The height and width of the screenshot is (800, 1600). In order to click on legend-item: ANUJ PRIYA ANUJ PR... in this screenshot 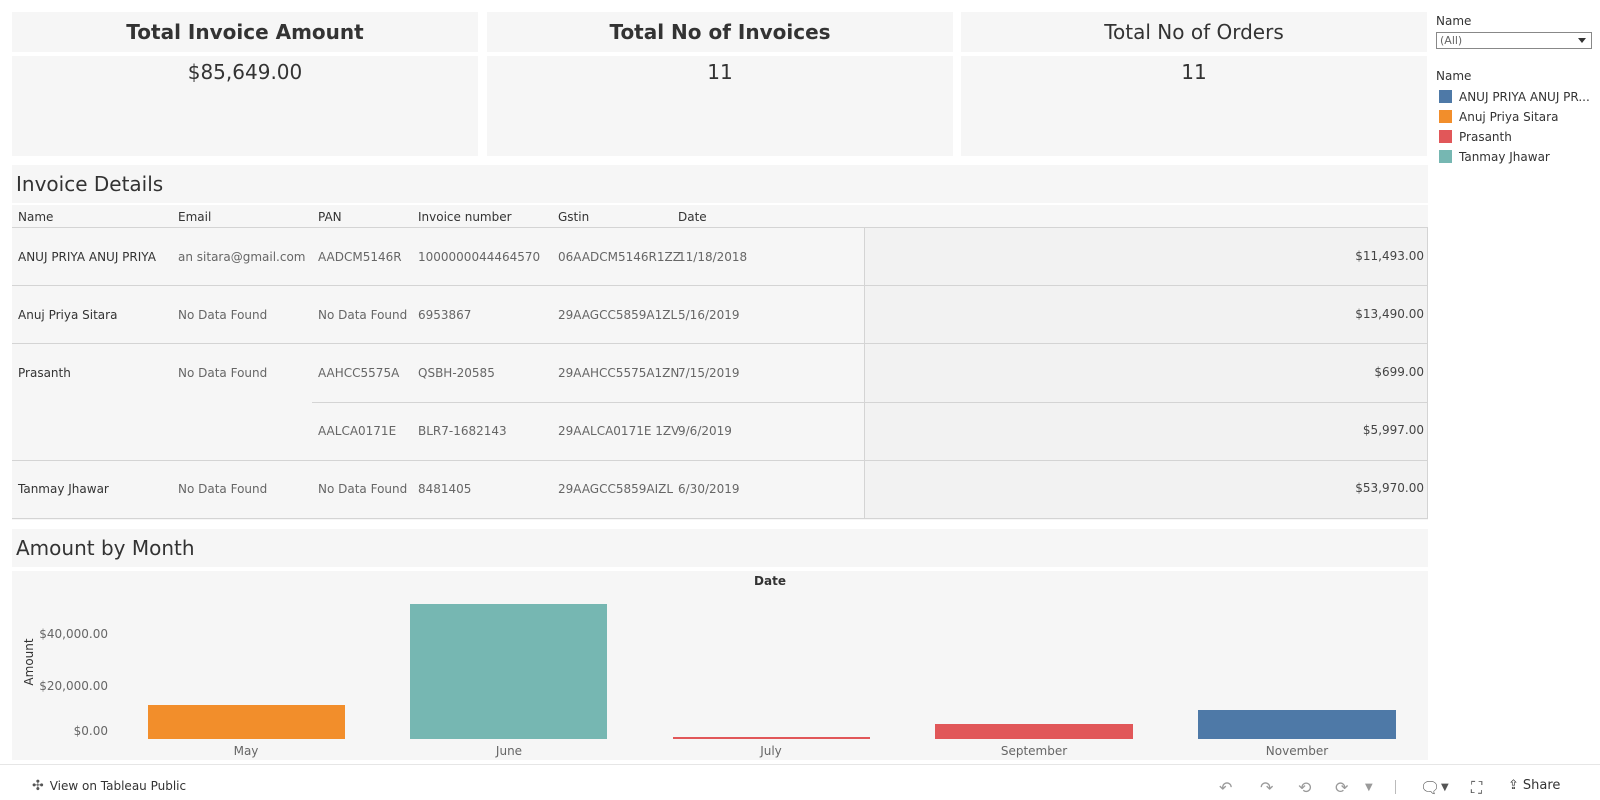, I will do `click(1519, 97)`.